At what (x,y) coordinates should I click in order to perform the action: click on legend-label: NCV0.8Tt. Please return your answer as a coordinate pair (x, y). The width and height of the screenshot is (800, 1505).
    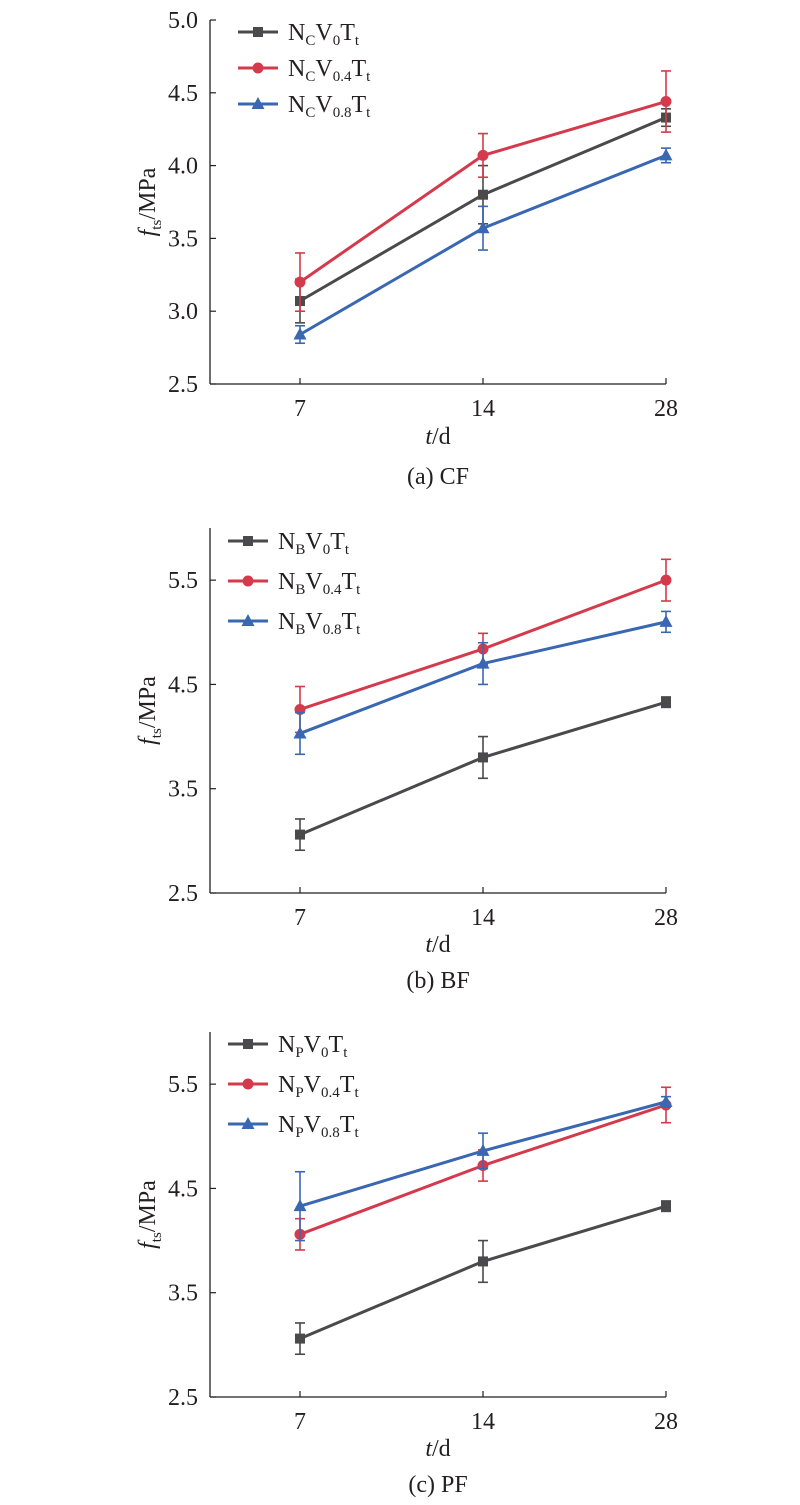
    Looking at the image, I should click on (329, 106).